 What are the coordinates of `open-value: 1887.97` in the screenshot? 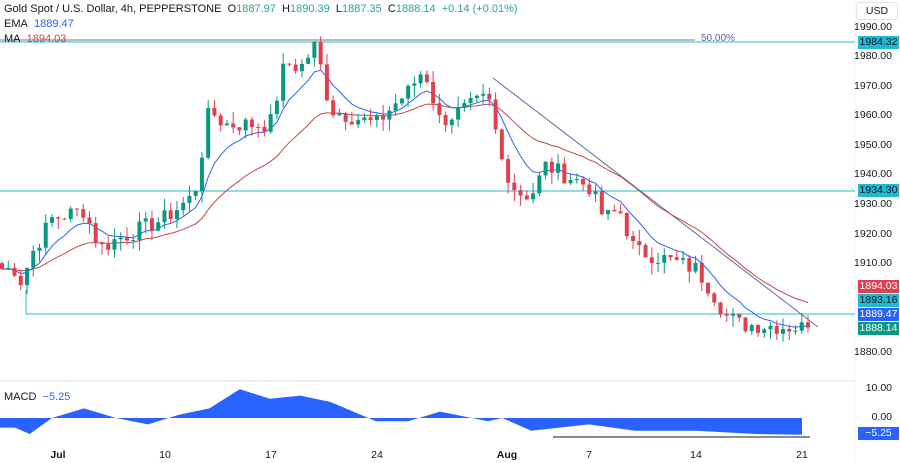 It's located at (256, 9).